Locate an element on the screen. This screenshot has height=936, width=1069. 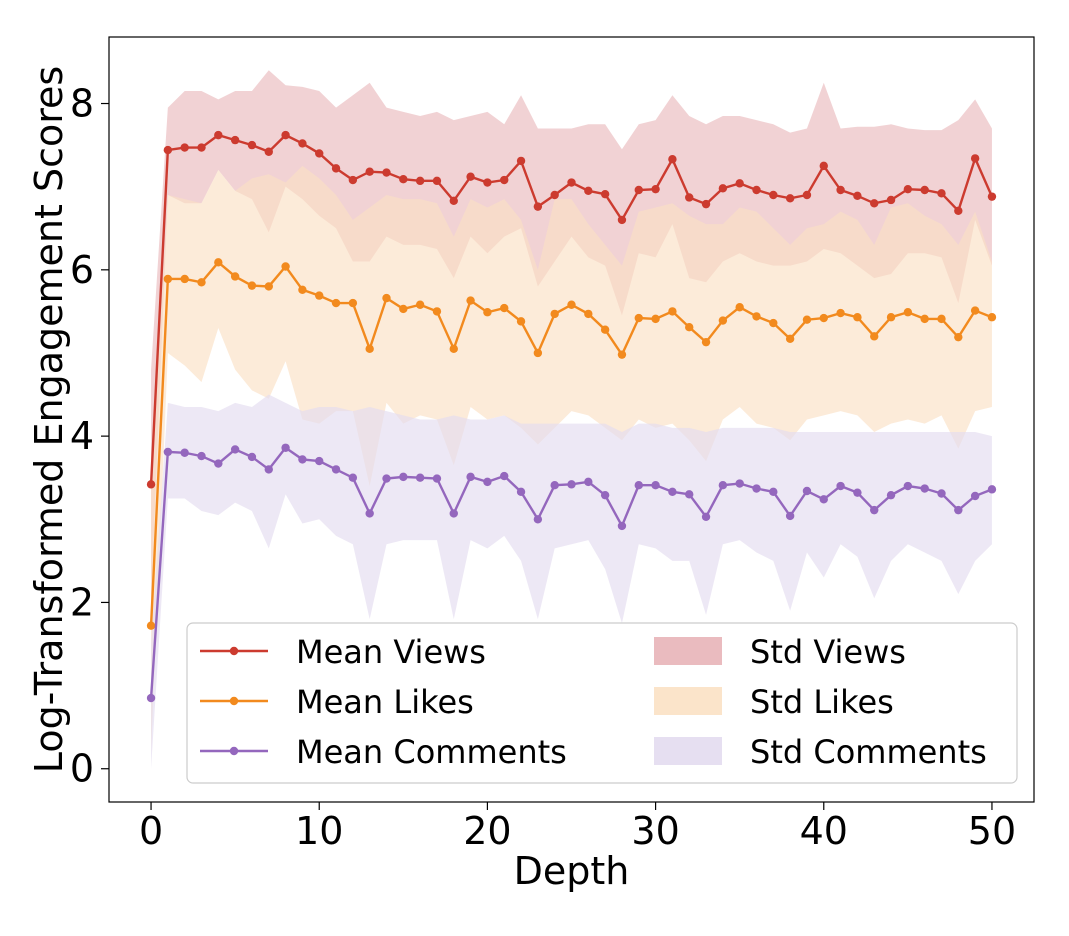
y-tick-label: 6 is located at coordinates (82, 270).